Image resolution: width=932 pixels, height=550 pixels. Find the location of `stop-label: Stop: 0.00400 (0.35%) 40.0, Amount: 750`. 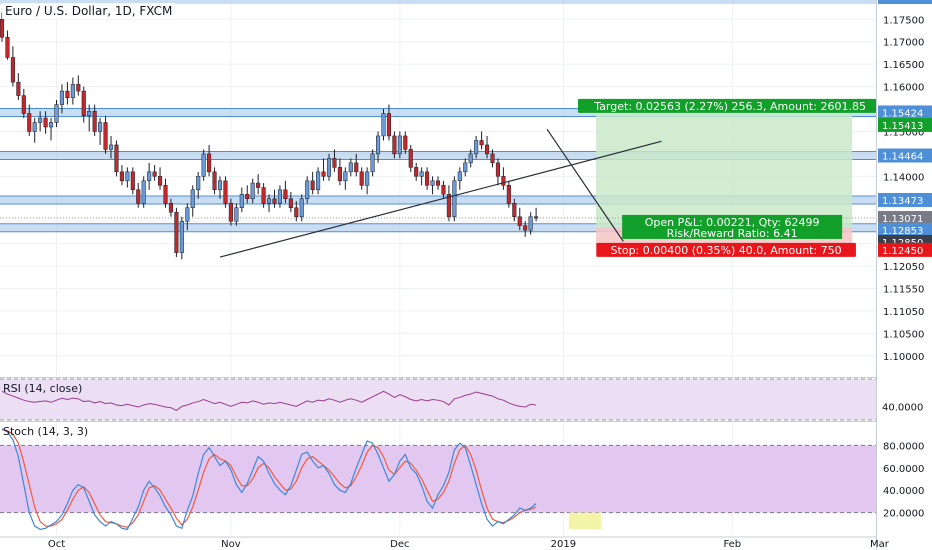

stop-label: Stop: 0.00400 (0.35%) 40.0, Amount: 750 is located at coordinates (726, 249).